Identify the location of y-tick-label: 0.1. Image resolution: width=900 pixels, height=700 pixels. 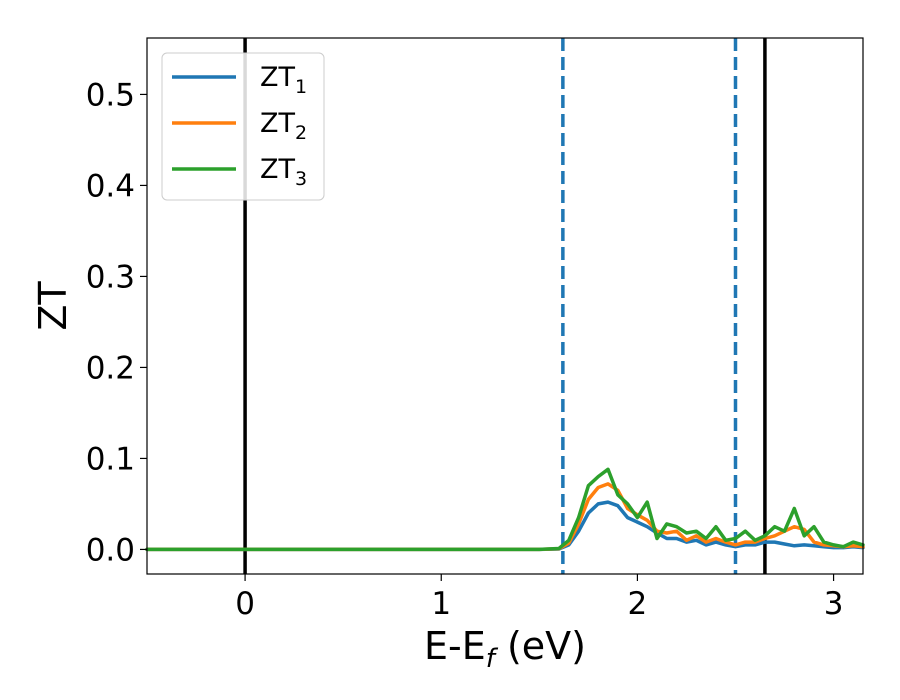
(110, 459).